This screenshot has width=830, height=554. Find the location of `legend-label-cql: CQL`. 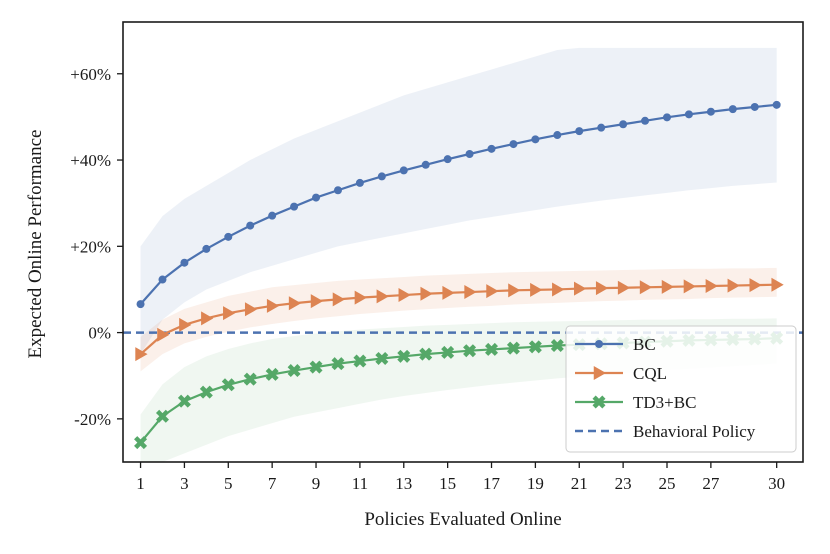

legend-label-cql: CQL is located at coordinates (650, 373).